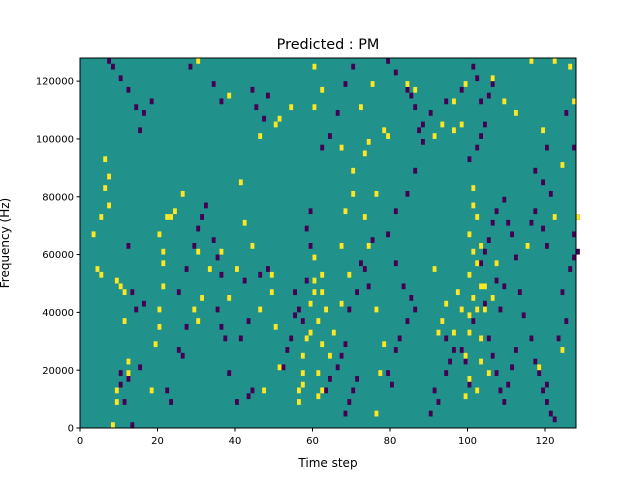 This screenshot has height=480, width=640. Describe the element at coordinates (58, 371) in the screenshot. I see `y-tick-label: 20000` at that location.